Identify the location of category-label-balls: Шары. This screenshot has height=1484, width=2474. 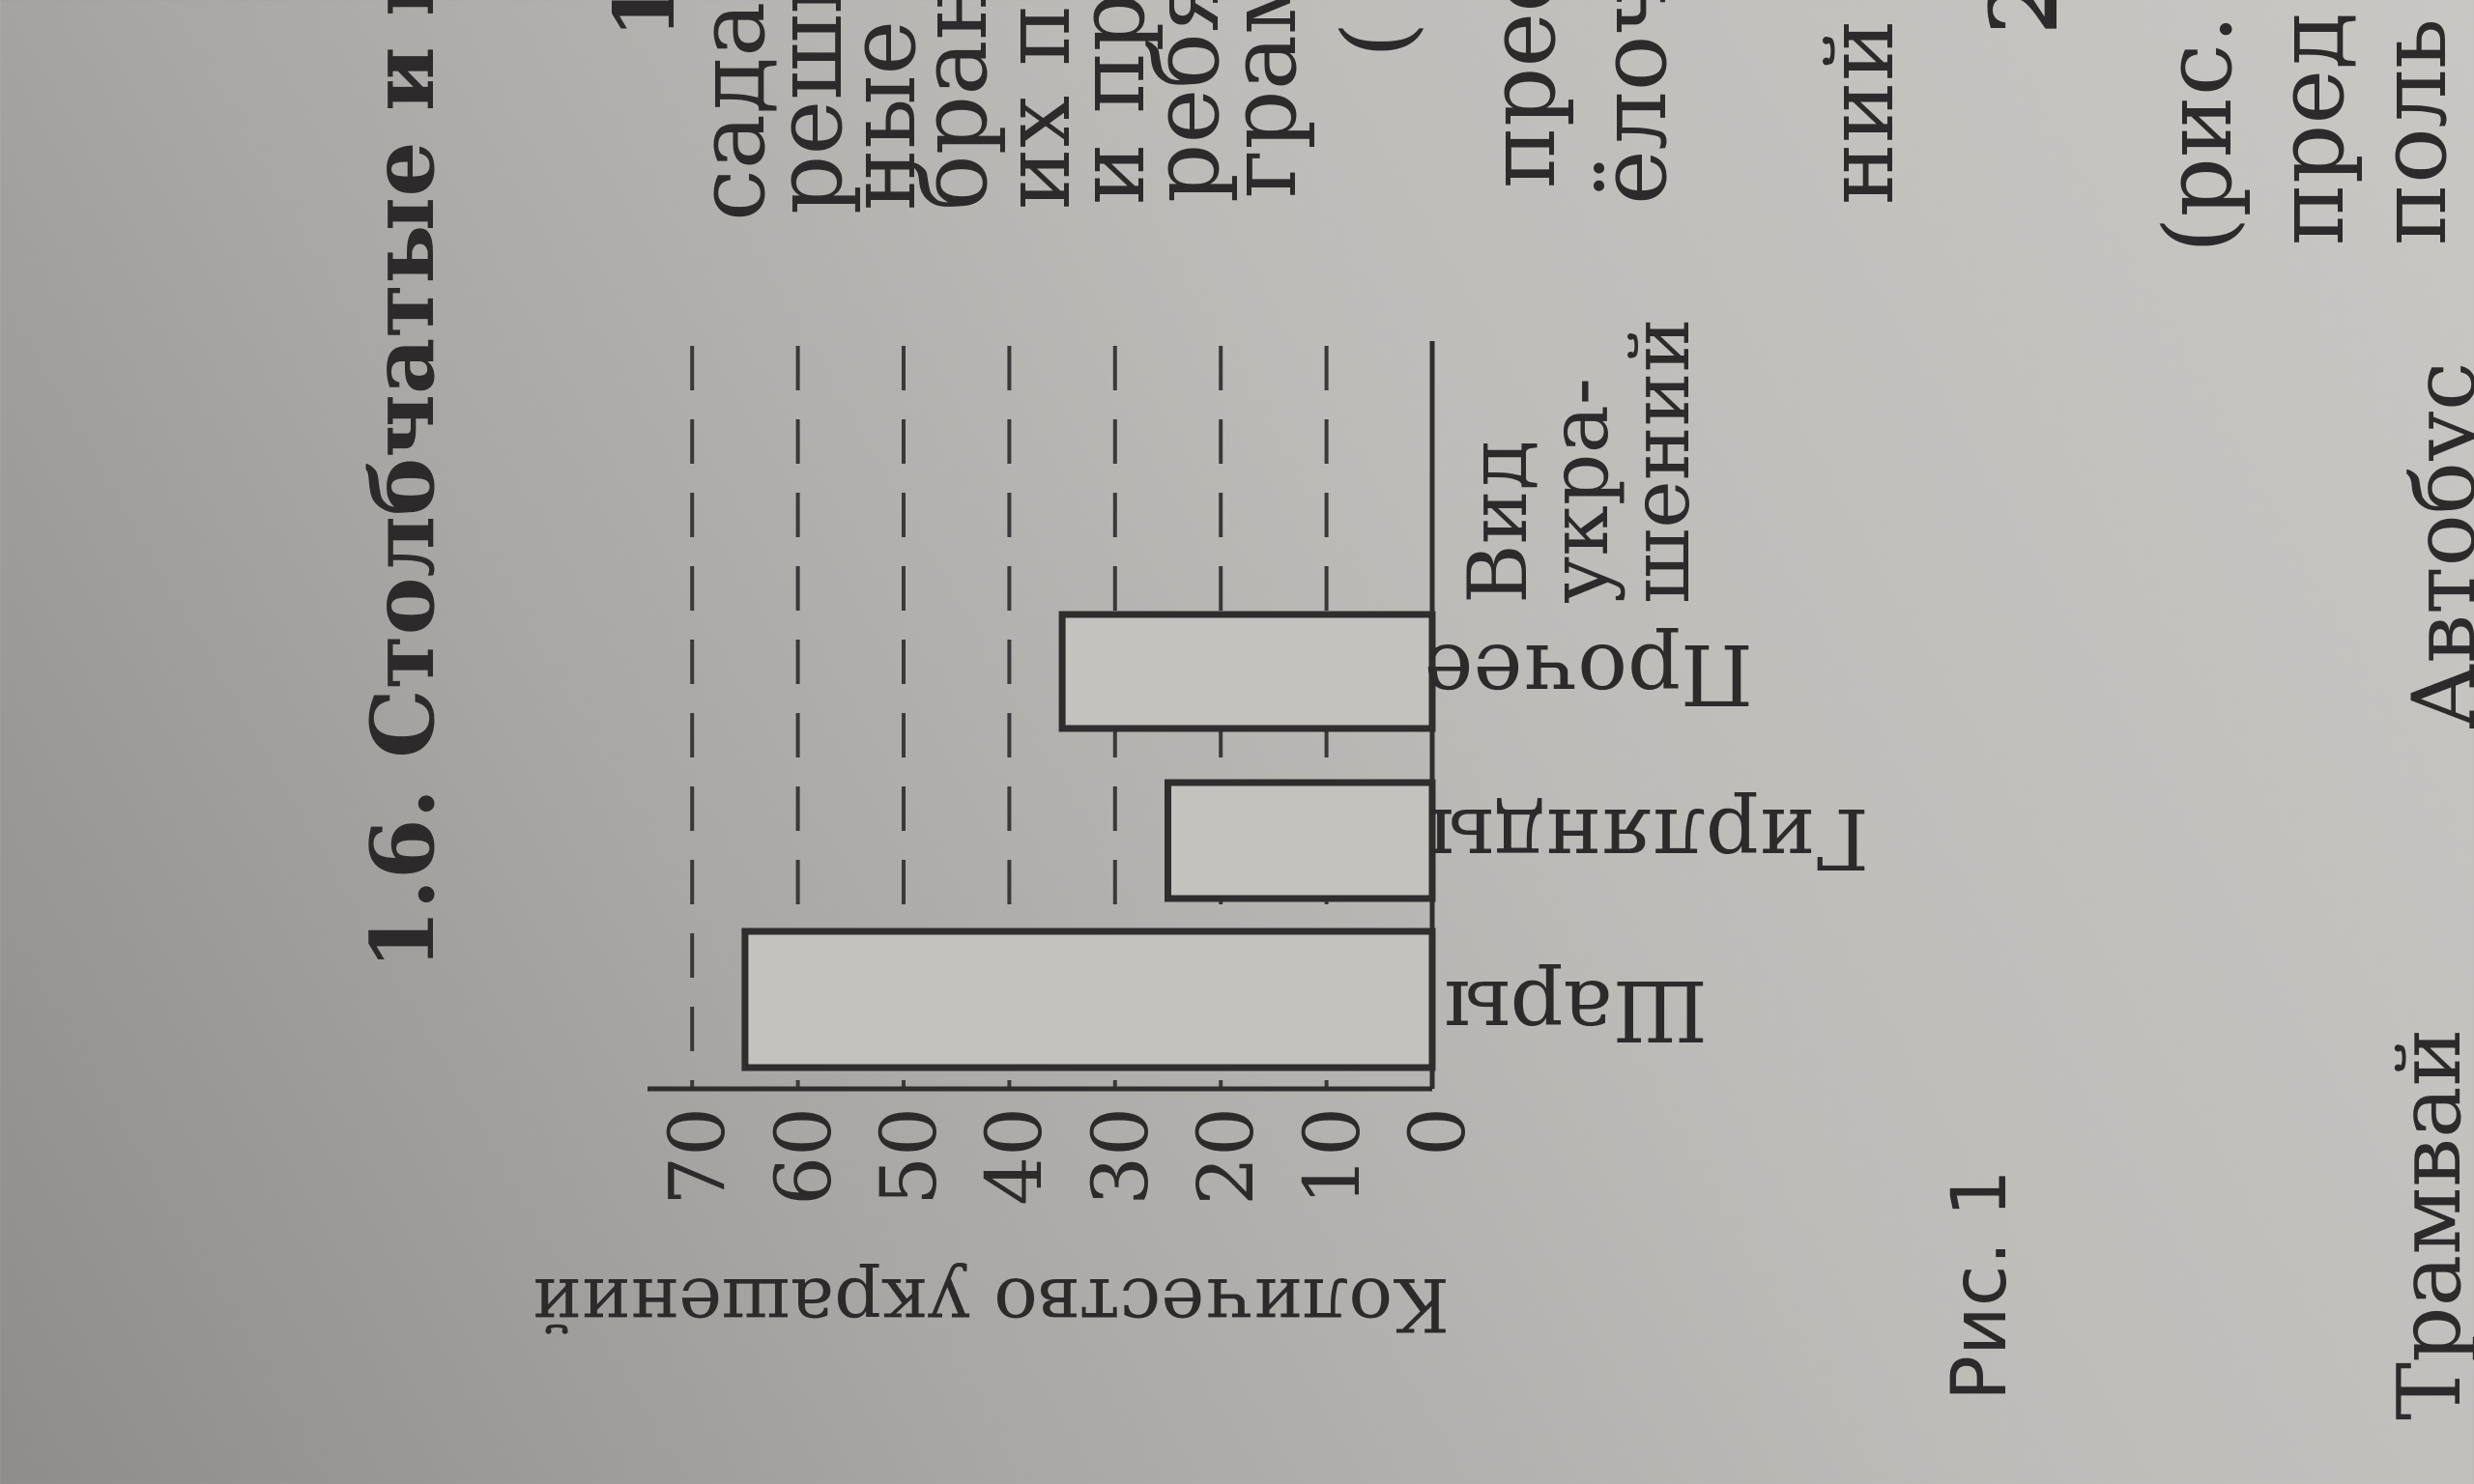
(1576, 1009).